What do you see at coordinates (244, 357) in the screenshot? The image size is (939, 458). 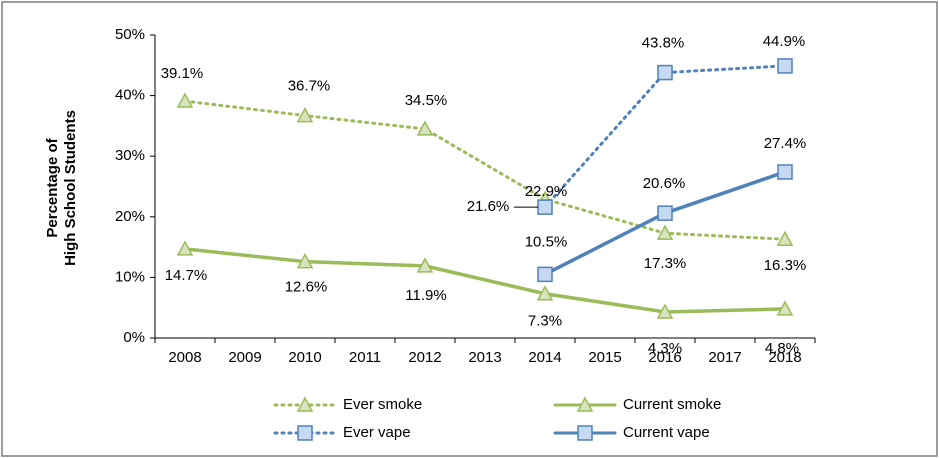 I see `x-tick-label: 2009` at bounding box center [244, 357].